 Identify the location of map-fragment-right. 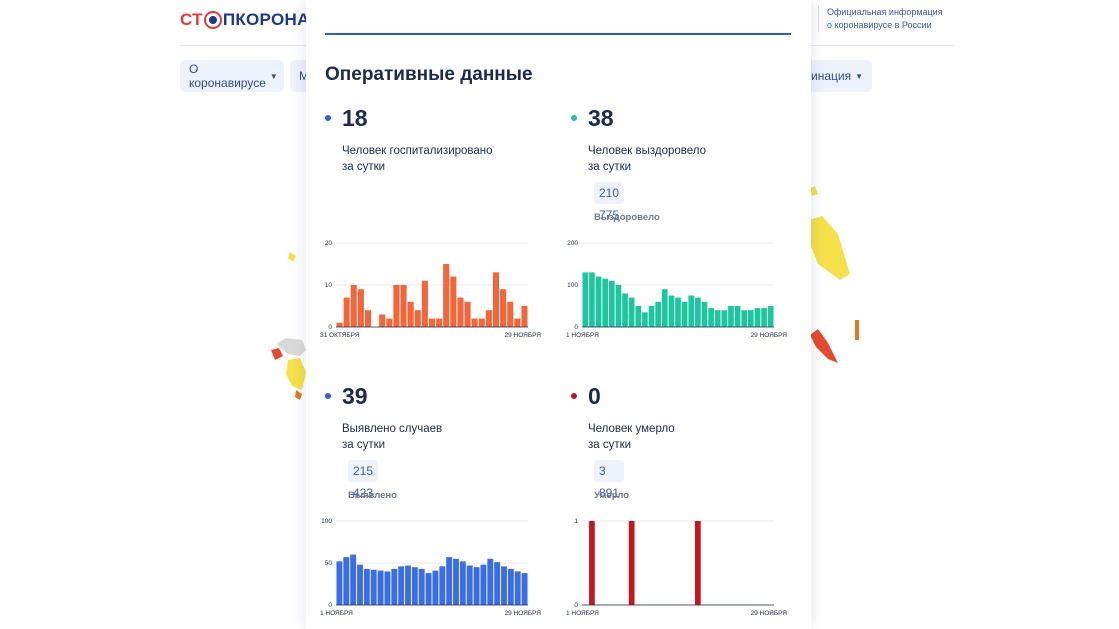
(834, 274).